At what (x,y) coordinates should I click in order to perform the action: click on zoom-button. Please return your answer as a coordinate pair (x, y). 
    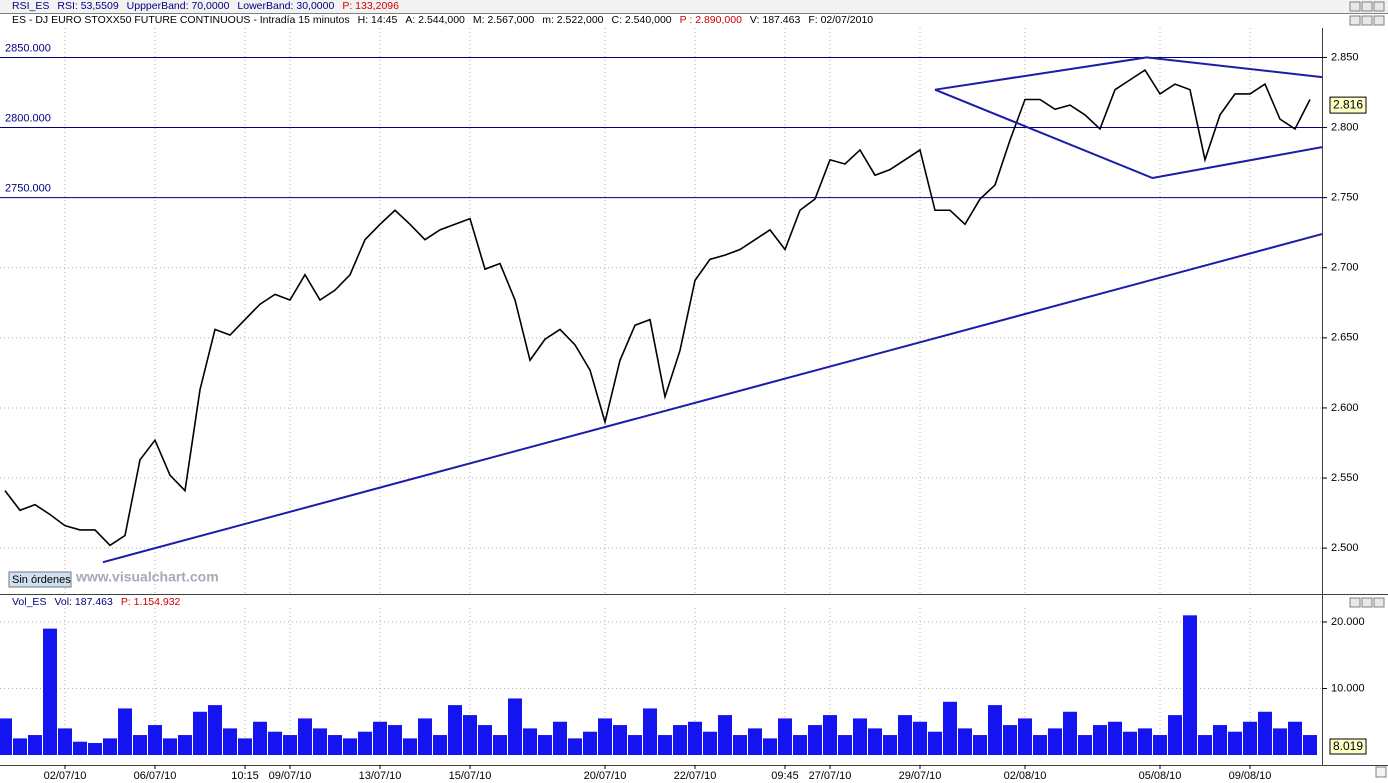
    Looking at the image, I should click on (1381, 772).